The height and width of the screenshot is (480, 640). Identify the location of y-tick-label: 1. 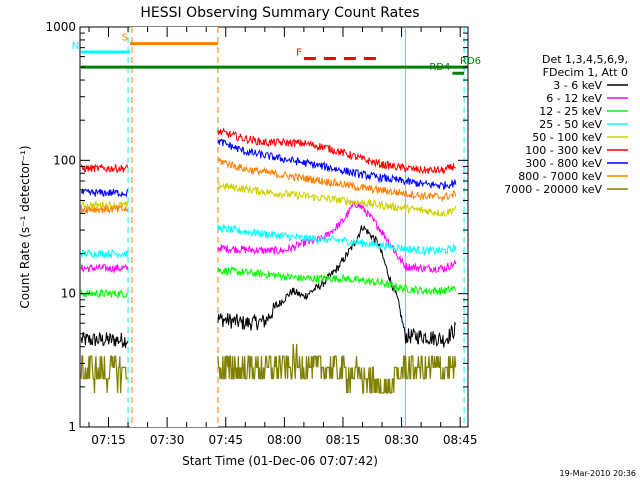
(72, 427).